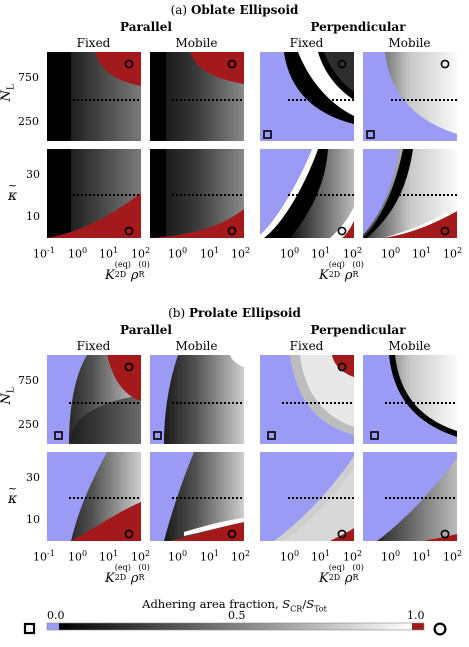 The image size is (469, 647). What do you see at coordinates (306, 43) in the screenshot?
I see `col-fixed-a2: Fixed` at bounding box center [306, 43].